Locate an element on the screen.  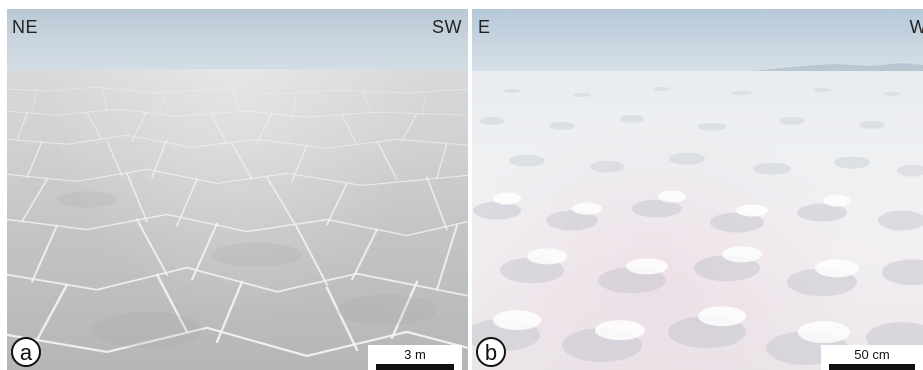
scale-bar-a: 3 m is located at coordinates (415, 357).